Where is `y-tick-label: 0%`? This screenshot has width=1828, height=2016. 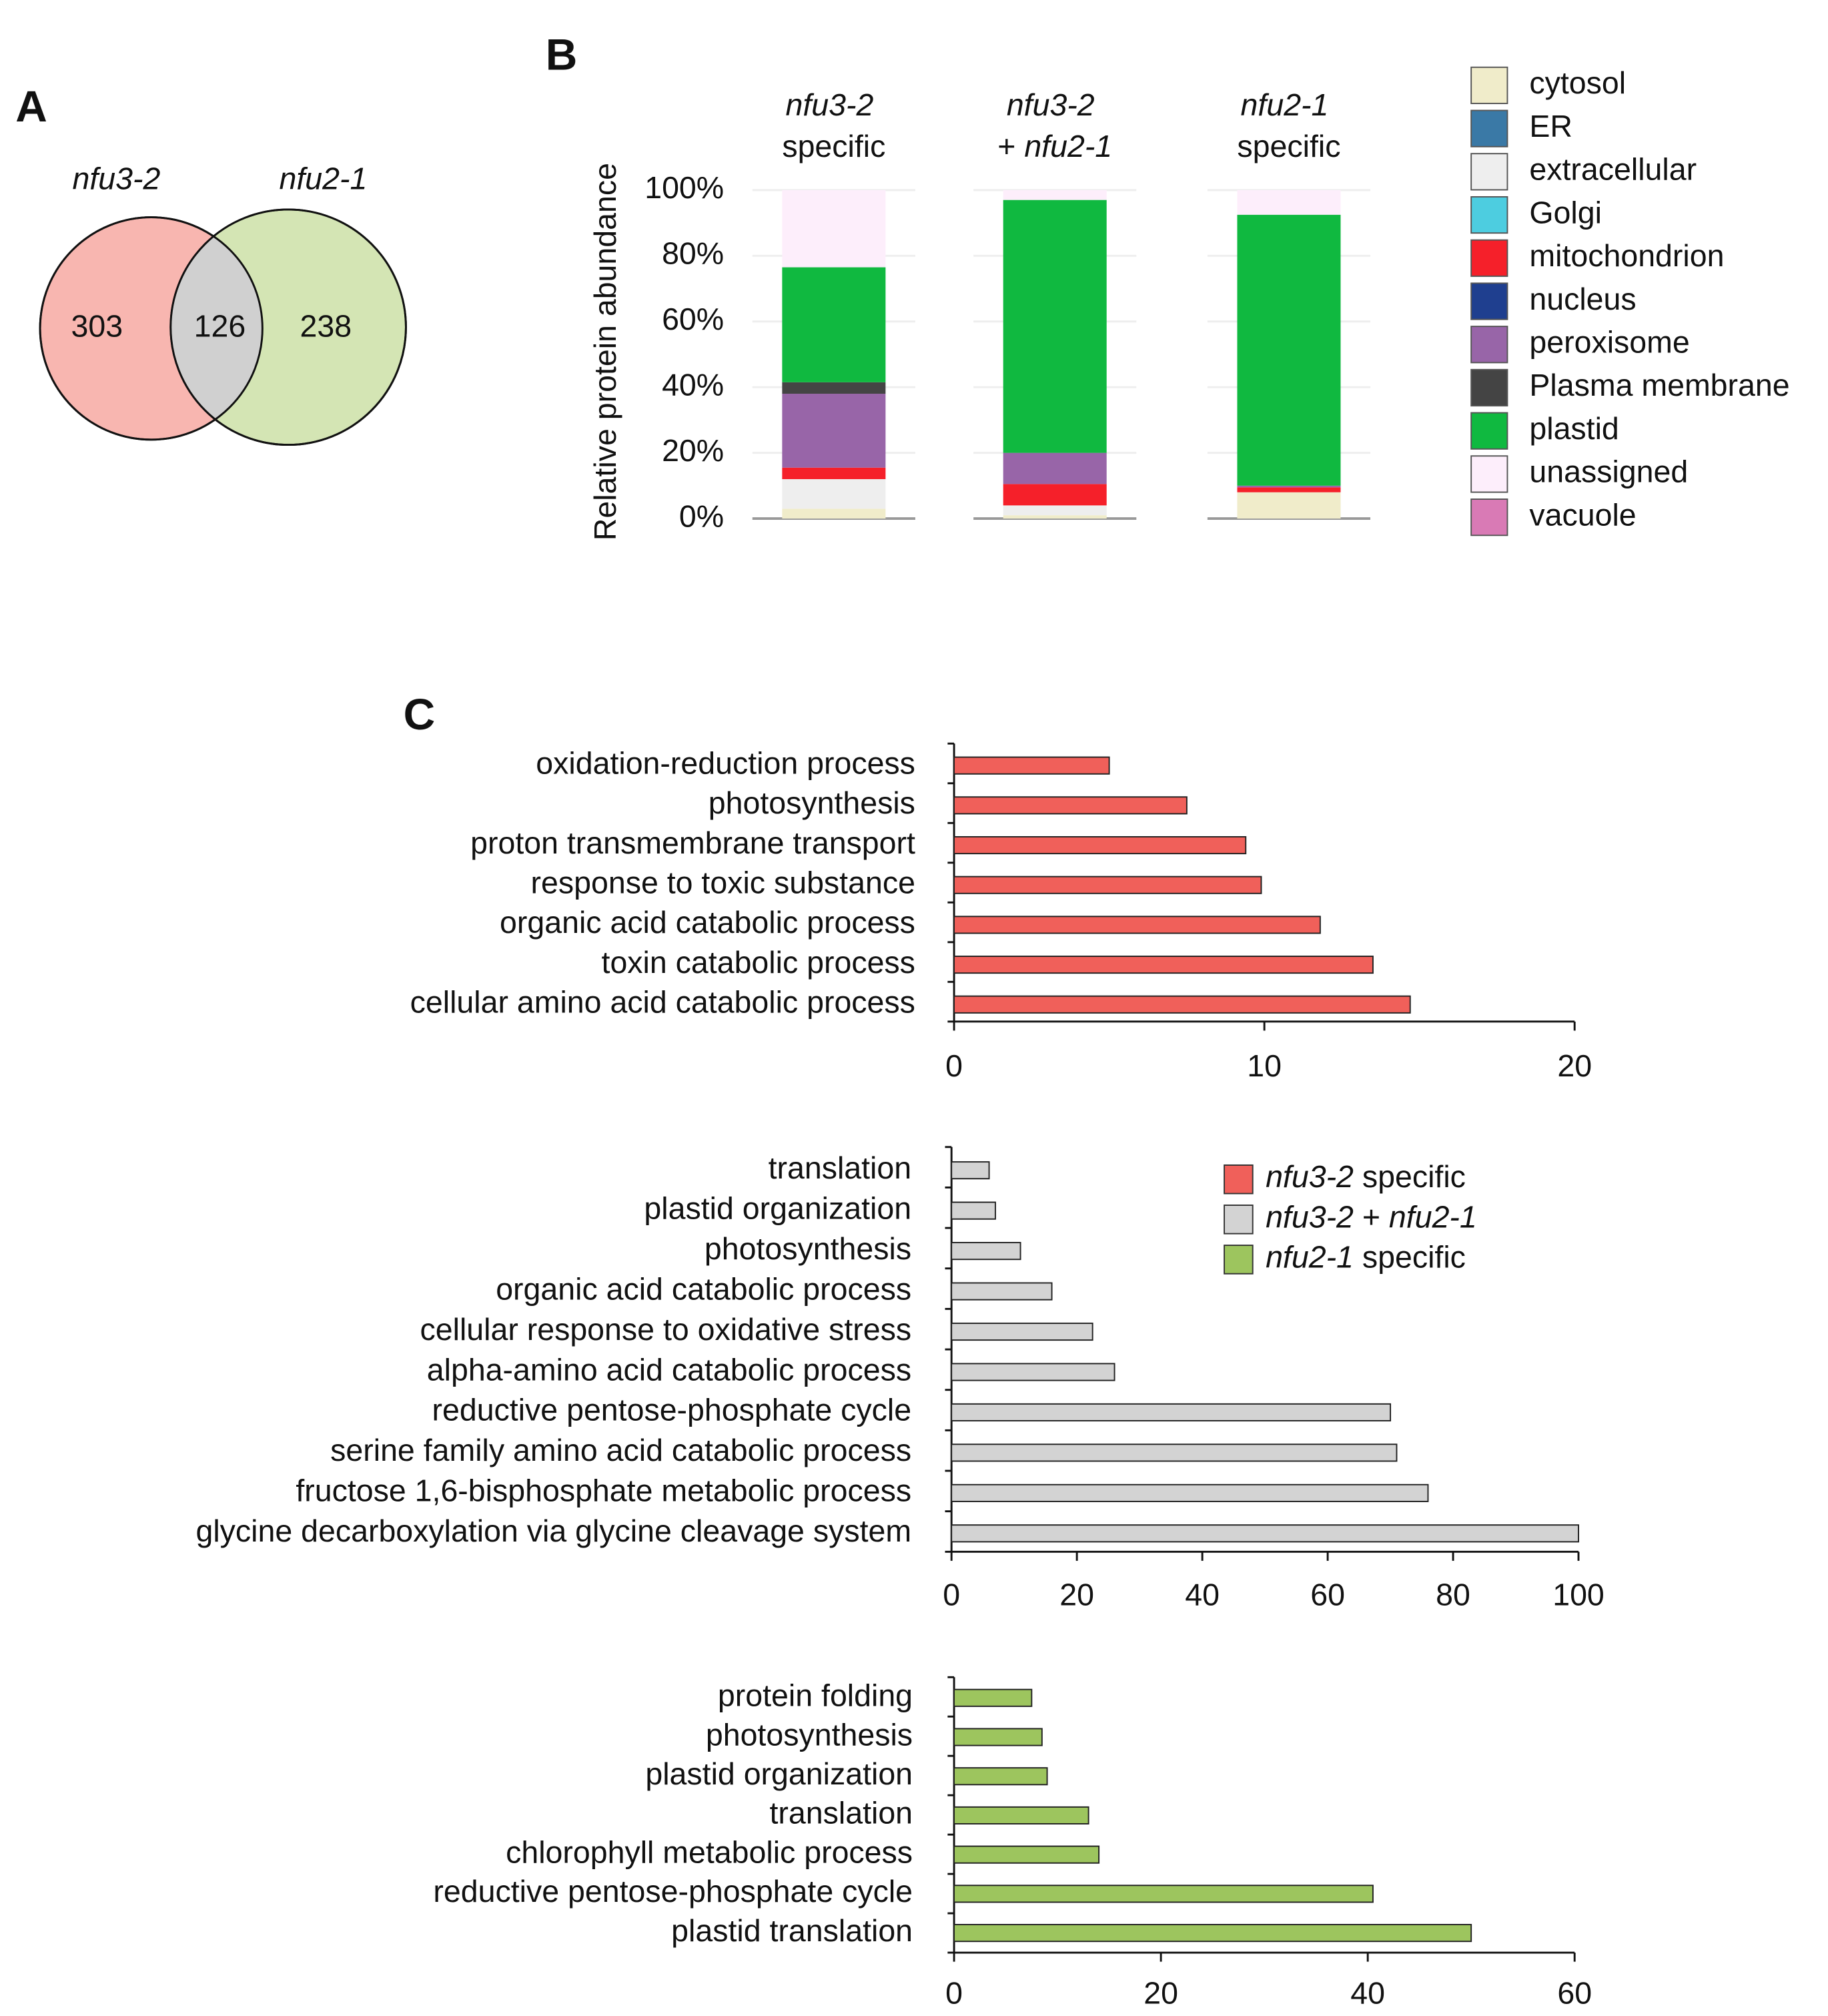 y-tick-label: 0% is located at coordinates (701, 515).